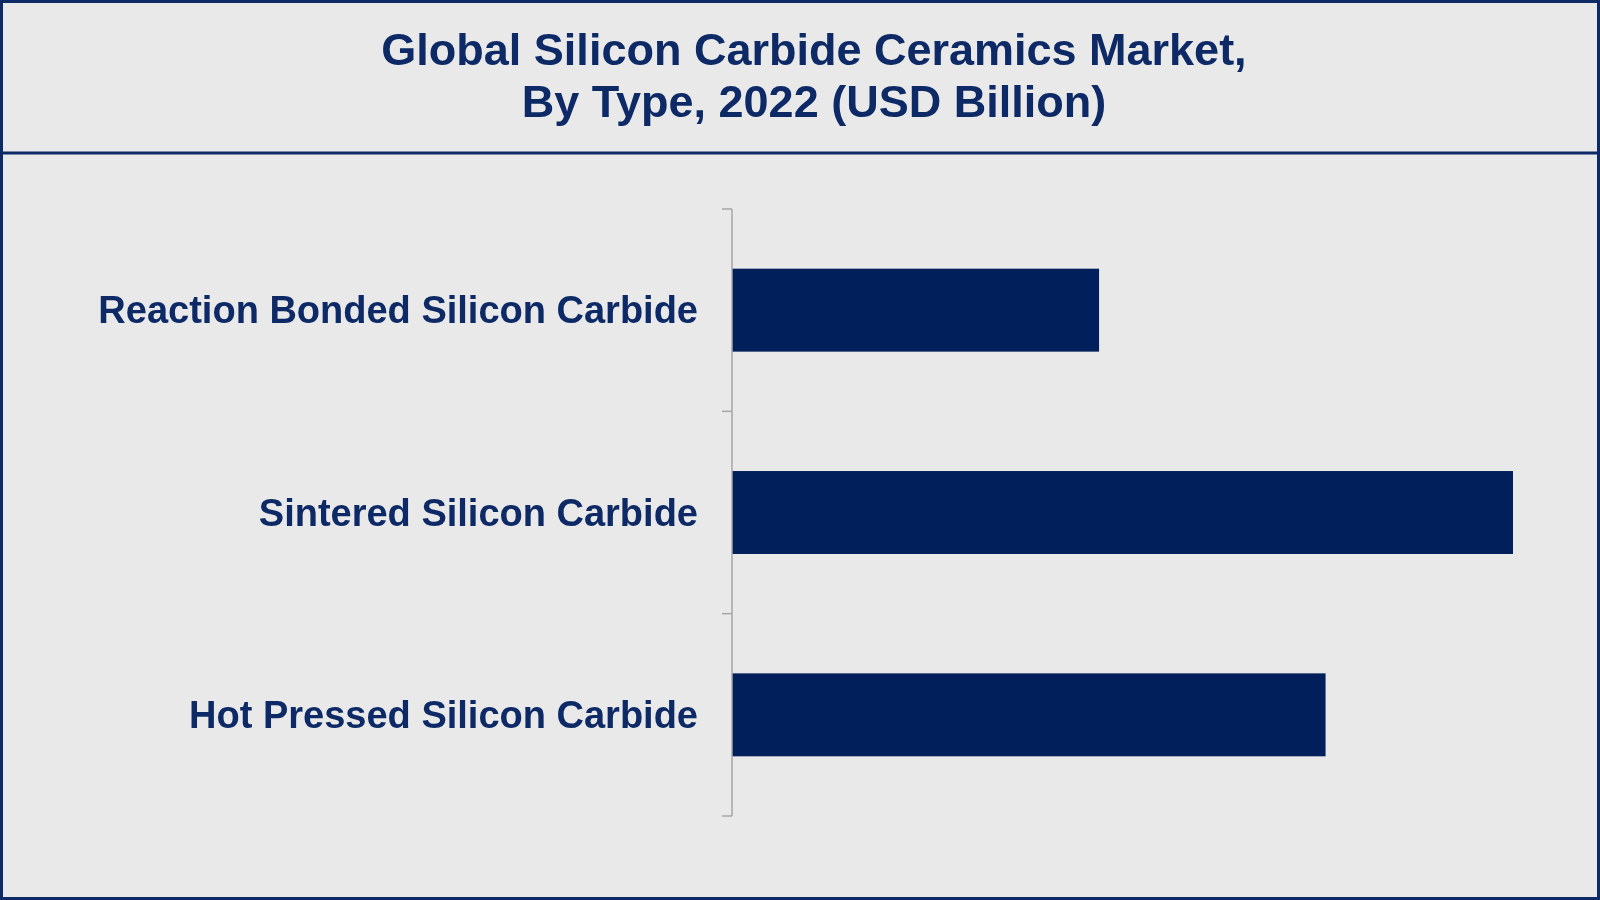 Image resolution: width=1600 pixels, height=900 pixels. I want to click on y-tick-label: Sintered Silicon Carbide, so click(478, 512).